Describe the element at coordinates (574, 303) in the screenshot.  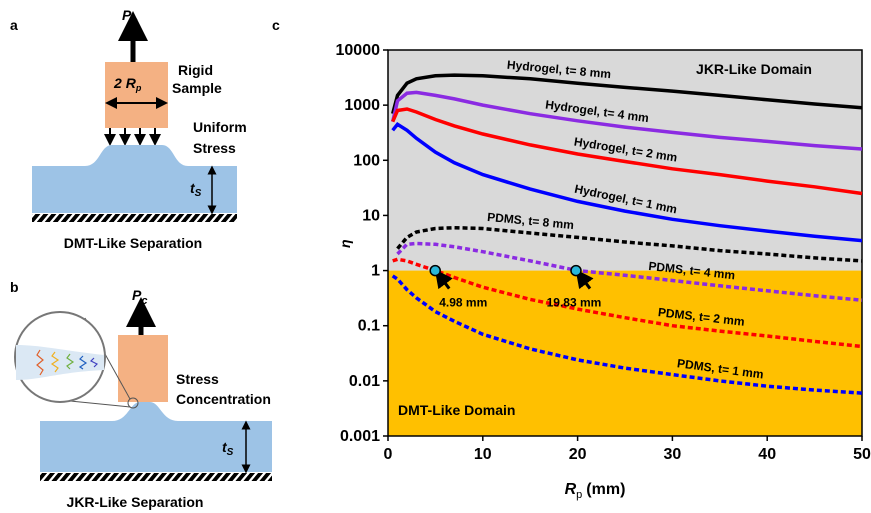
I see `annotation-label: 19.83 mm` at that location.